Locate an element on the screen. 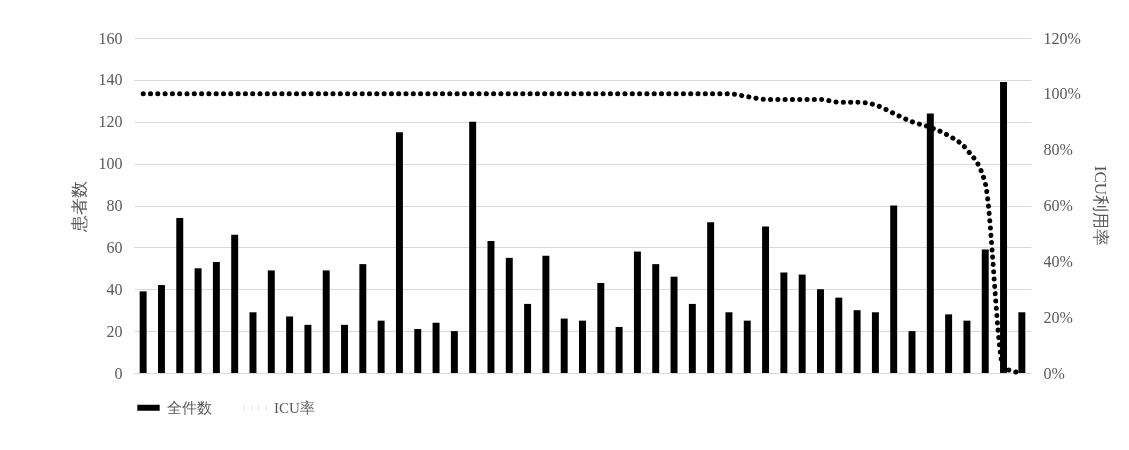  y2-axis-title: ICU利用率 is located at coordinates (1100, 206).